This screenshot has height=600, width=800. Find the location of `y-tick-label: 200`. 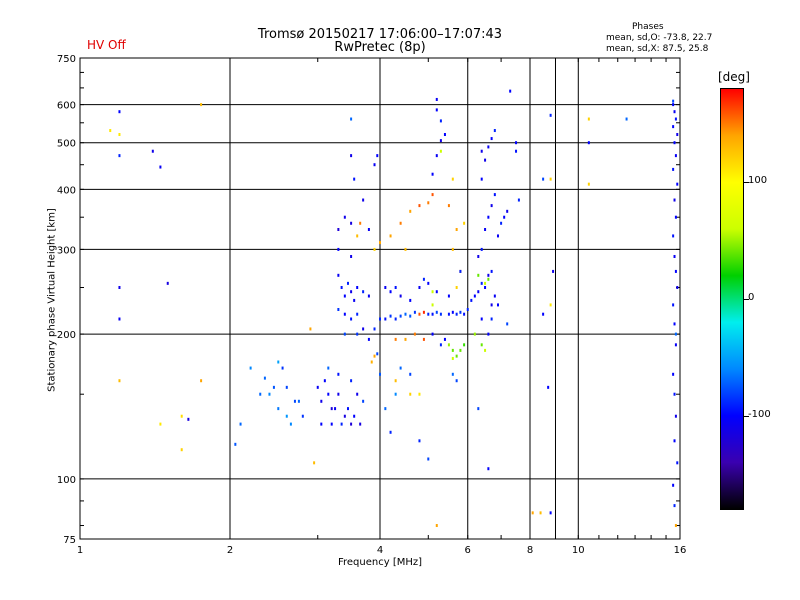

y-tick-label: 200 is located at coordinates (66, 335).